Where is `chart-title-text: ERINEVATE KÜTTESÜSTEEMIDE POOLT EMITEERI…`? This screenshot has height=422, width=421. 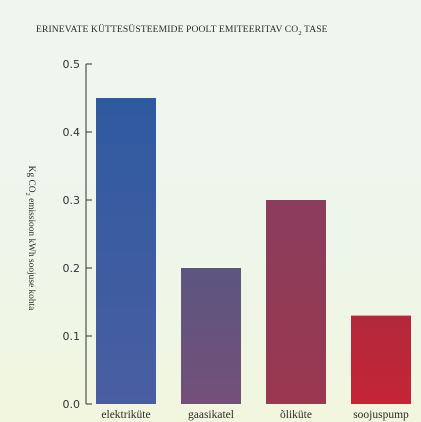
chart-title-text: ERINEVATE KÜTTESÜSTEEMIDE POOLT EMITEERI… is located at coordinates (167, 29).